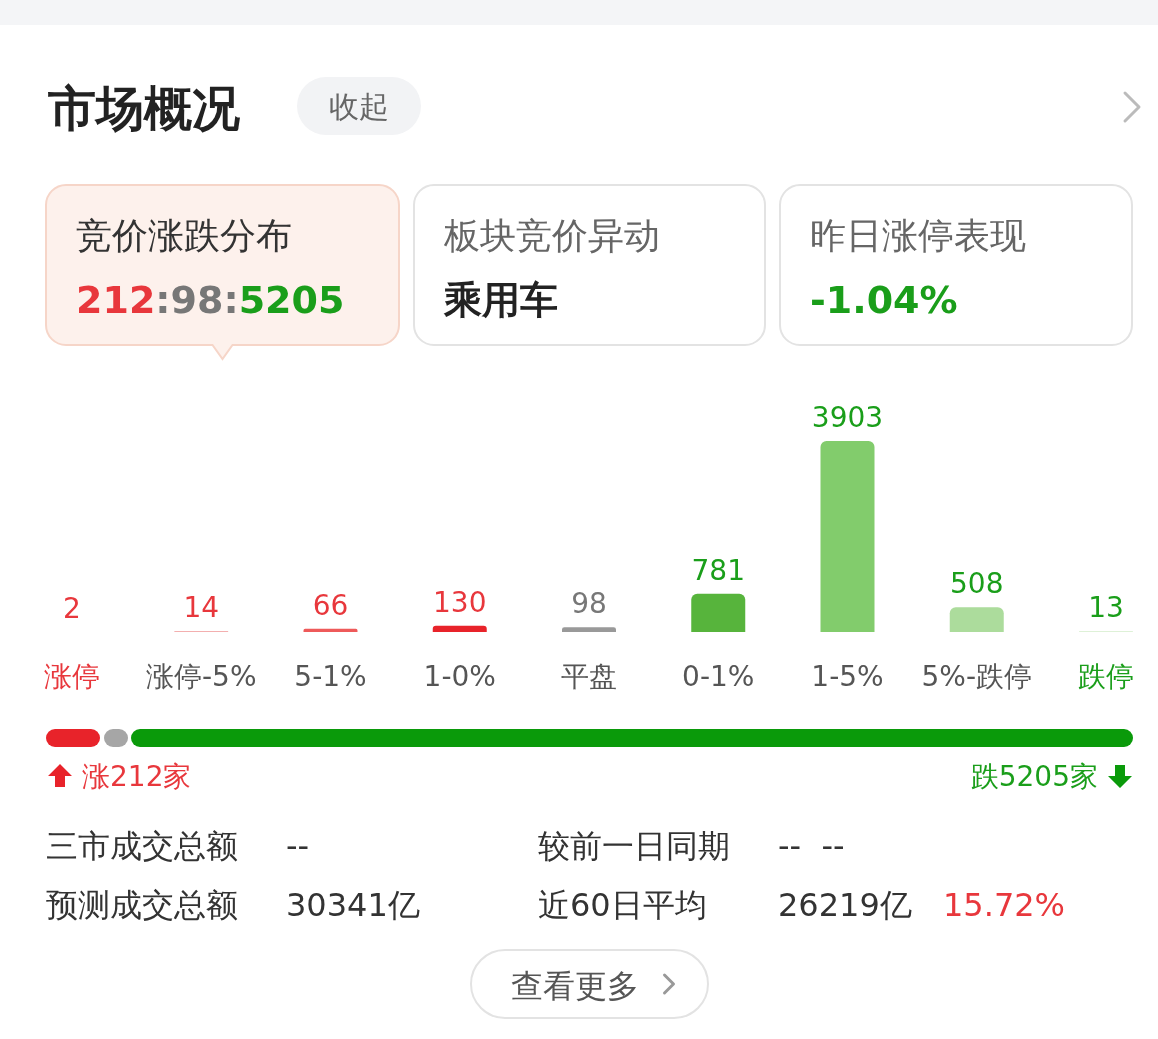  I want to click on data-label: 2, so click(72, 608).